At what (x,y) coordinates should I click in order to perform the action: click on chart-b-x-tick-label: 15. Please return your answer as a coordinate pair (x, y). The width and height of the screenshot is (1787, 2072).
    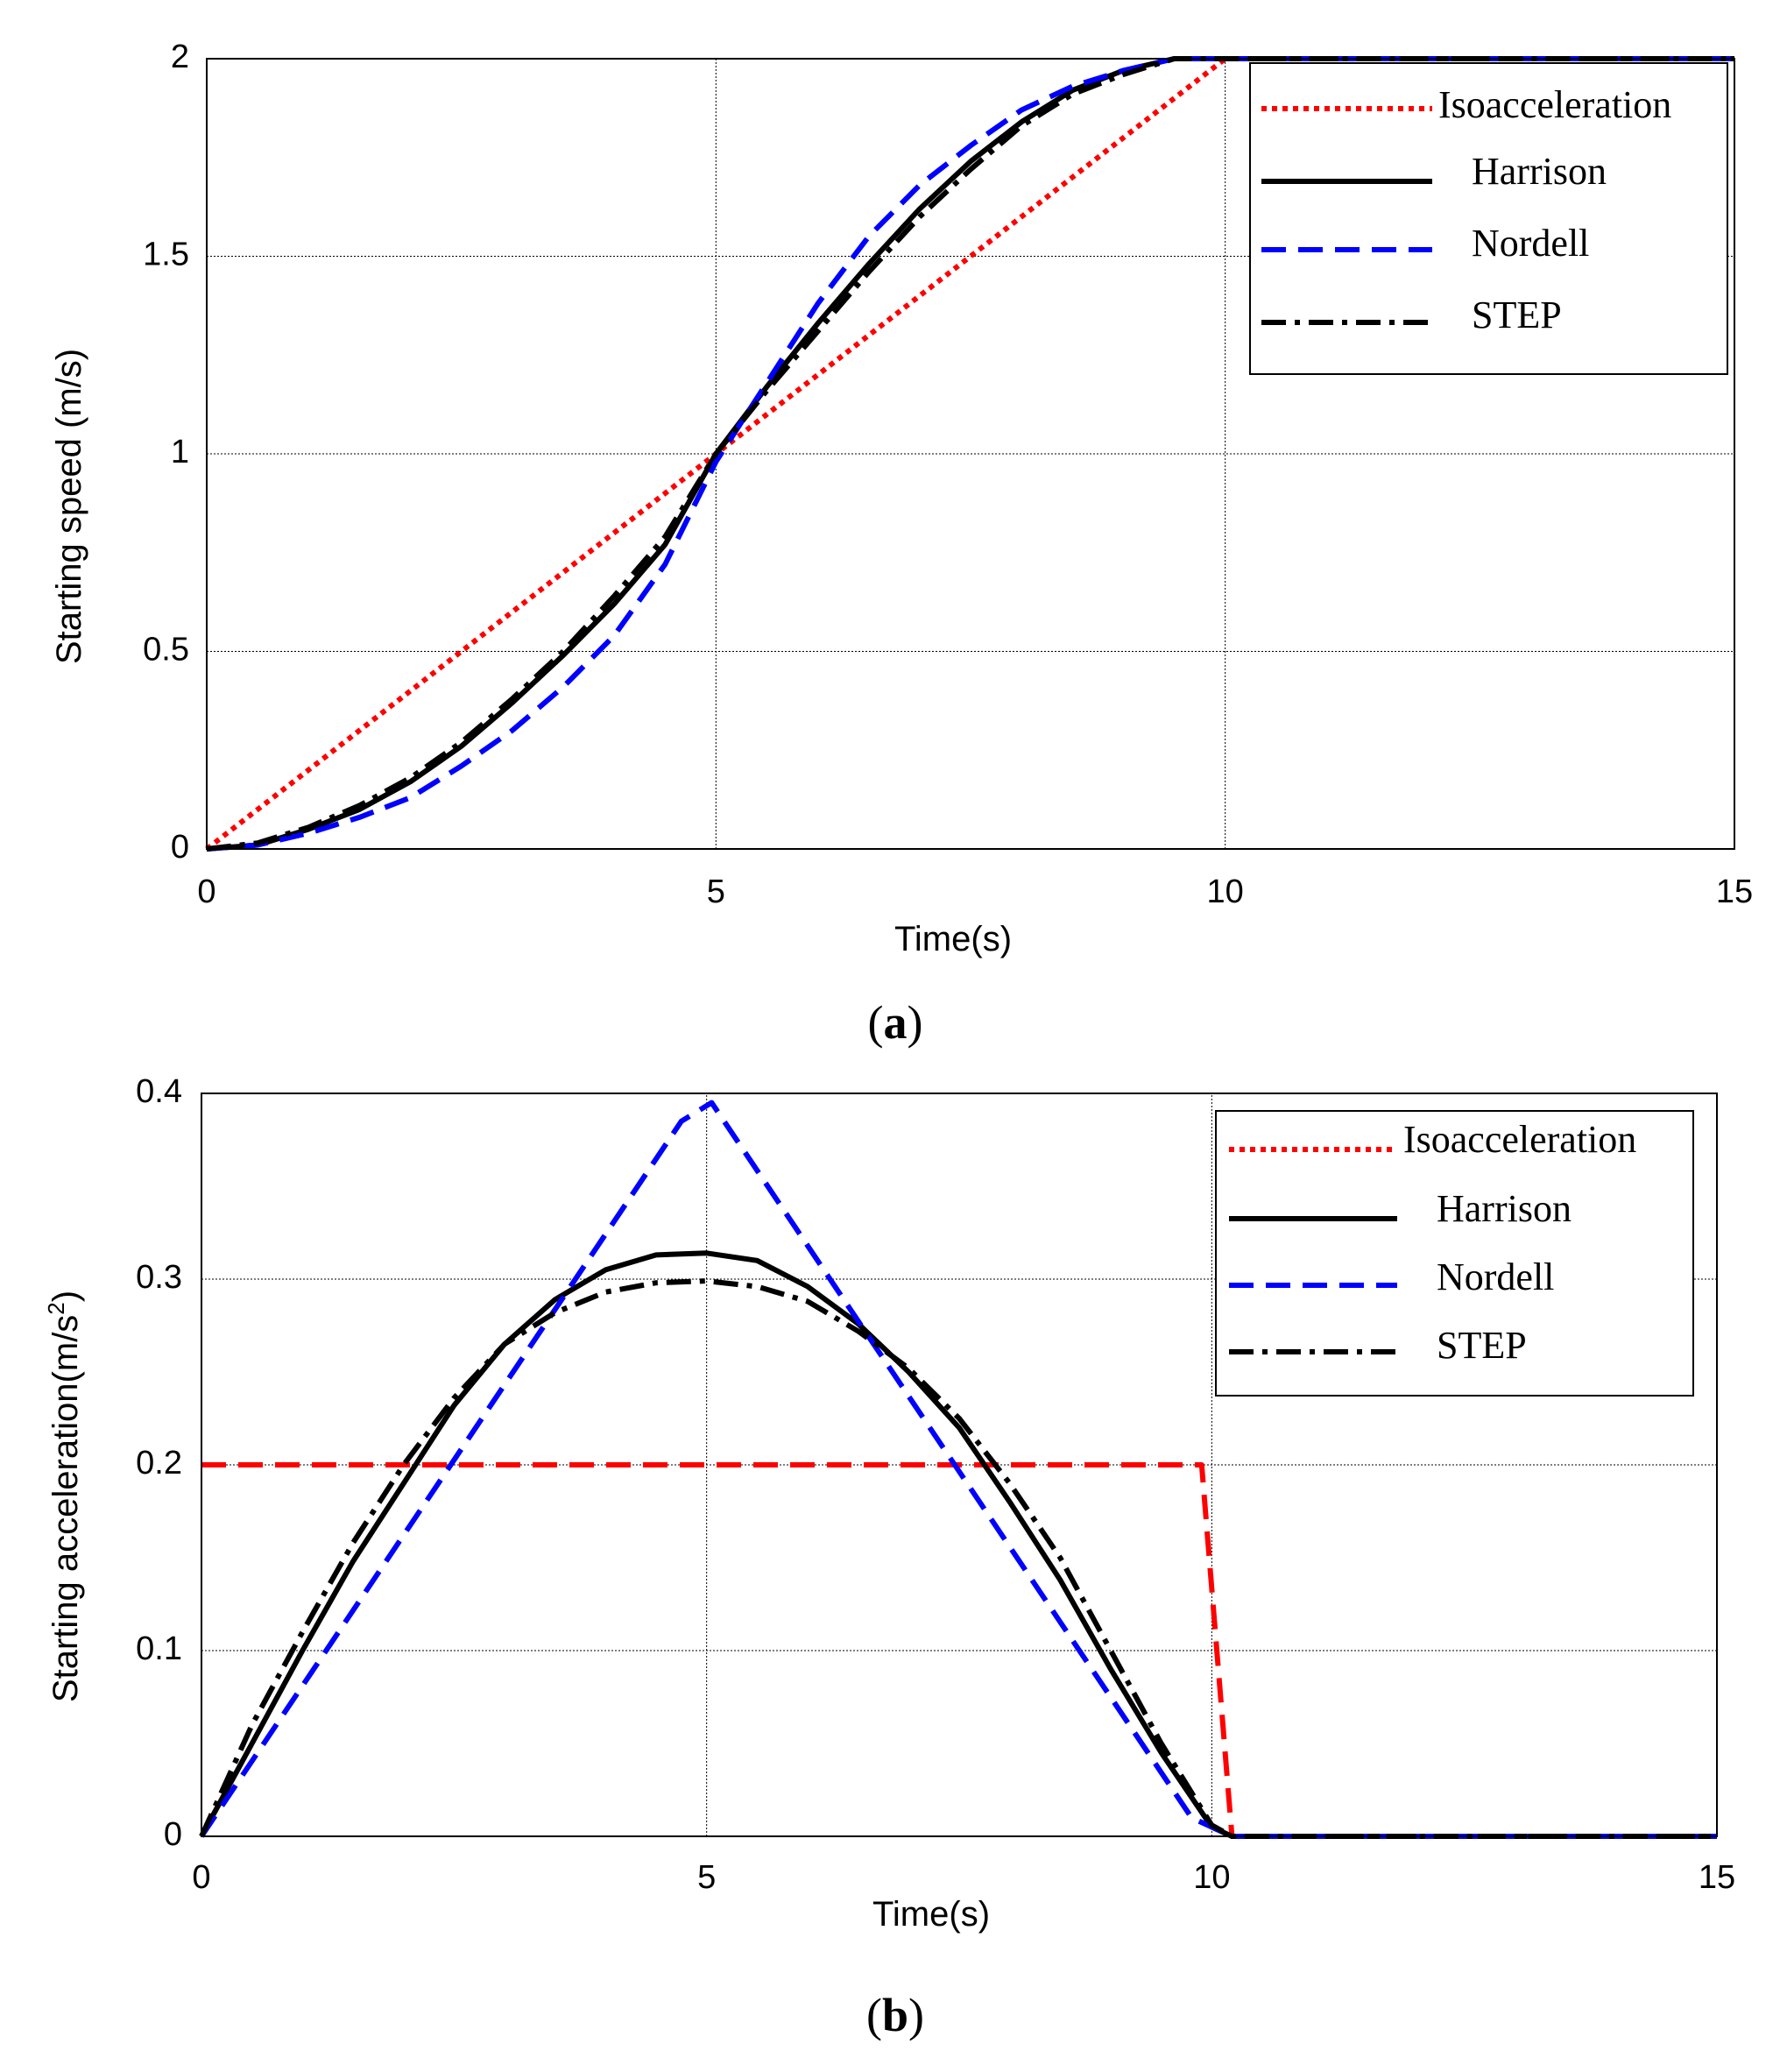
    Looking at the image, I should click on (1717, 1877).